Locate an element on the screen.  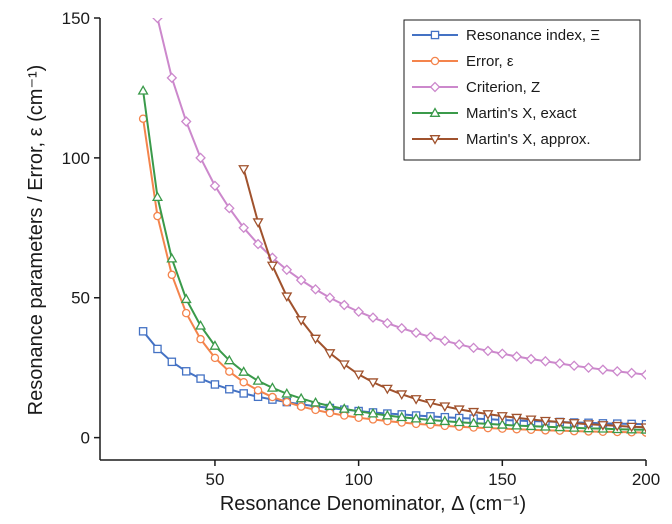
legend-box is located at coordinates (522, 90).